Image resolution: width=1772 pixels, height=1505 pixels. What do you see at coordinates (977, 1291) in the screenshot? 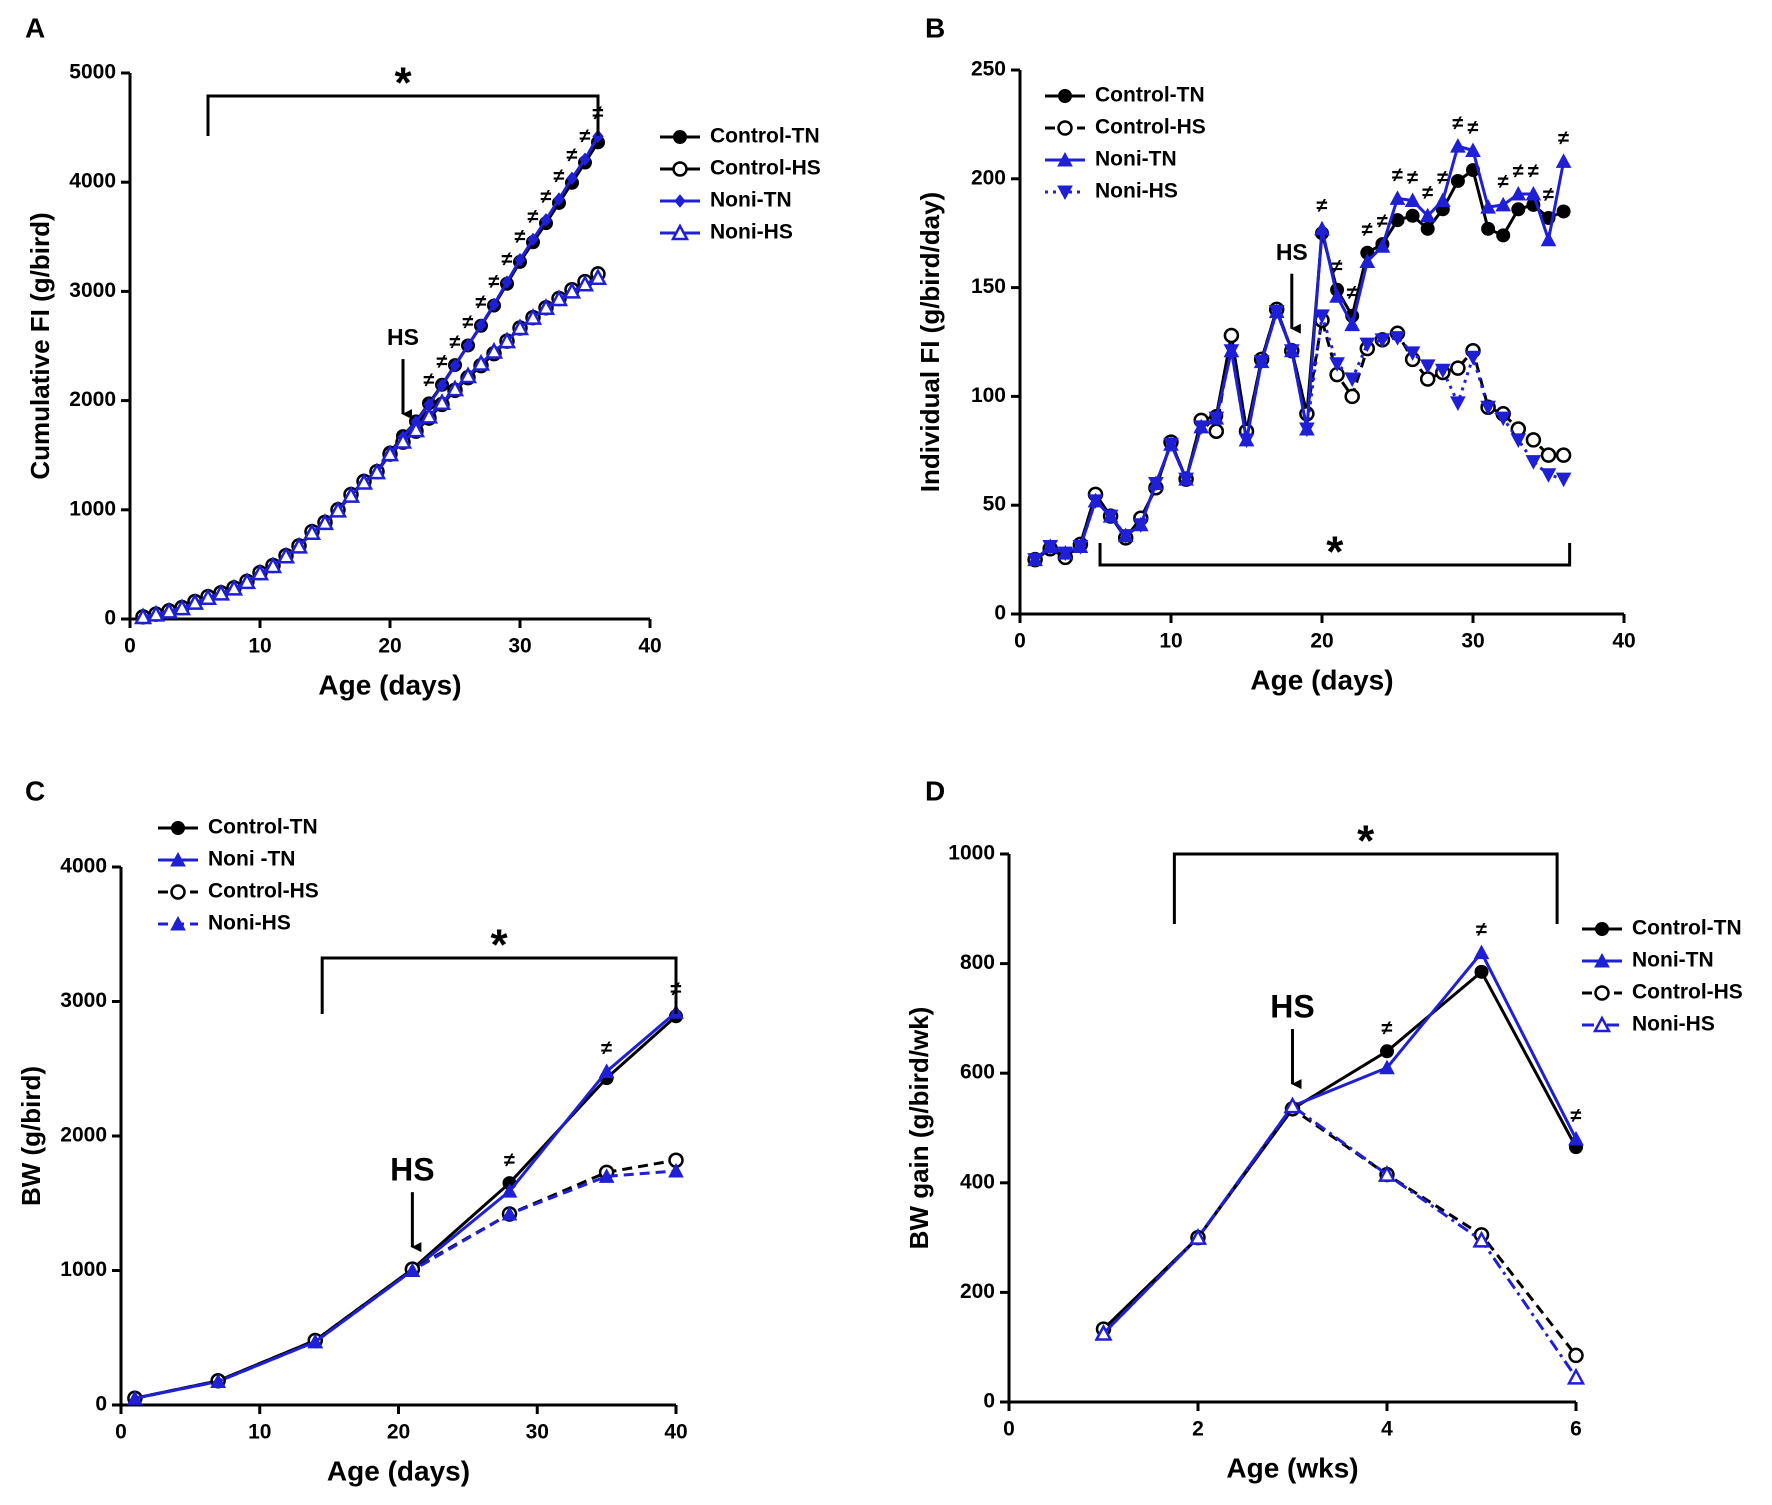
I see `y-tick-label: 200` at bounding box center [977, 1291].